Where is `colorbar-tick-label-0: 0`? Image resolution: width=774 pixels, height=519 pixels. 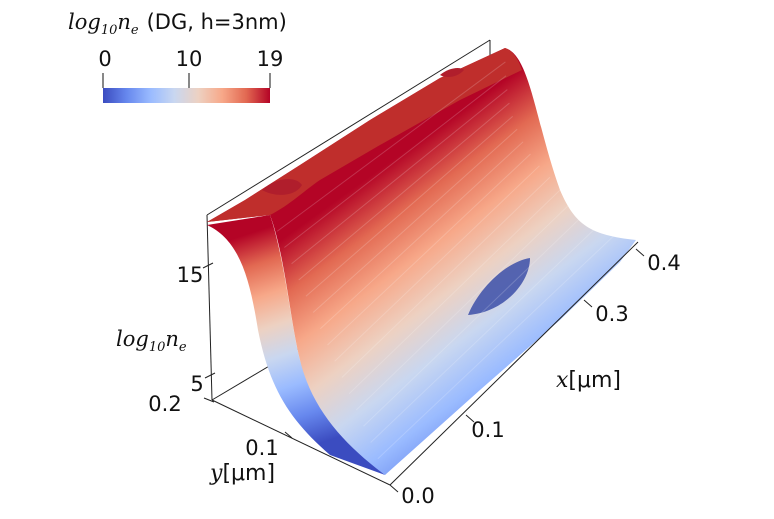 colorbar-tick-label-0: 0 is located at coordinates (104, 59).